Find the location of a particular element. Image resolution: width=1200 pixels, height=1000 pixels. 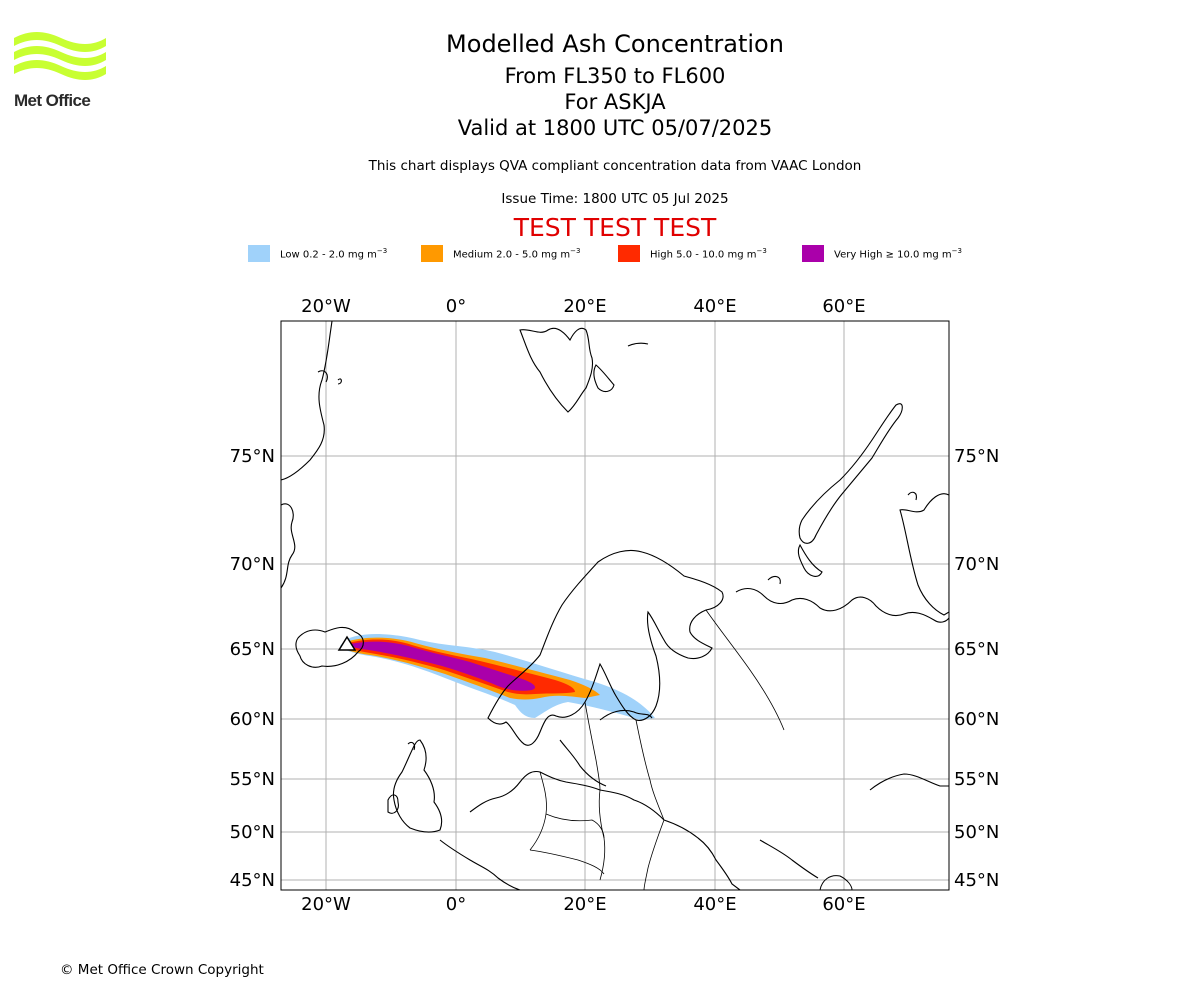

lat-label-right: 45°N is located at coordinates (976, 880).